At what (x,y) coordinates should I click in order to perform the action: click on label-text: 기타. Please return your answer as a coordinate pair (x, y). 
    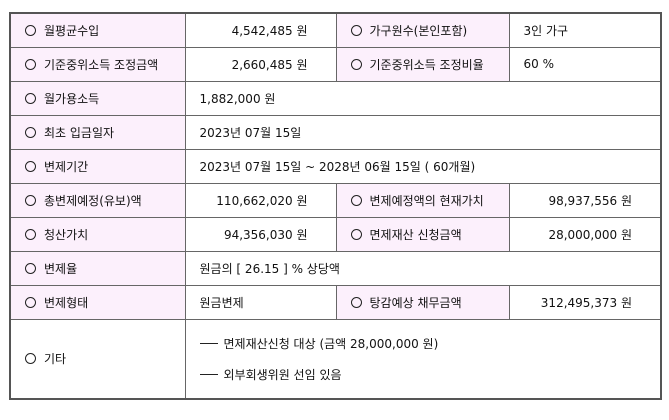
    Looking at the image, I should click on (55, 359).